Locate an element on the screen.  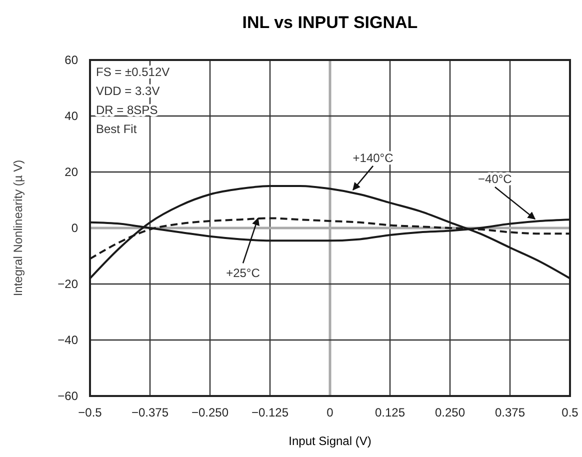
x-tick-label: 0.5 is located at coordinates (570, 413).